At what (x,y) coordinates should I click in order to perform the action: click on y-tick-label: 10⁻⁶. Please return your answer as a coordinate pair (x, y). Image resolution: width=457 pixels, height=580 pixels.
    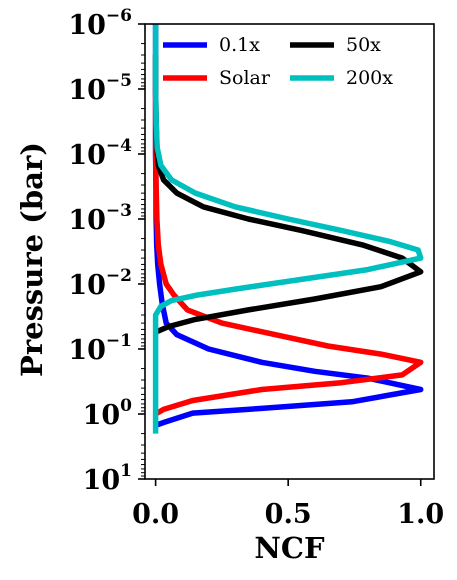
    Looking at the image, I should click on (100, 23).